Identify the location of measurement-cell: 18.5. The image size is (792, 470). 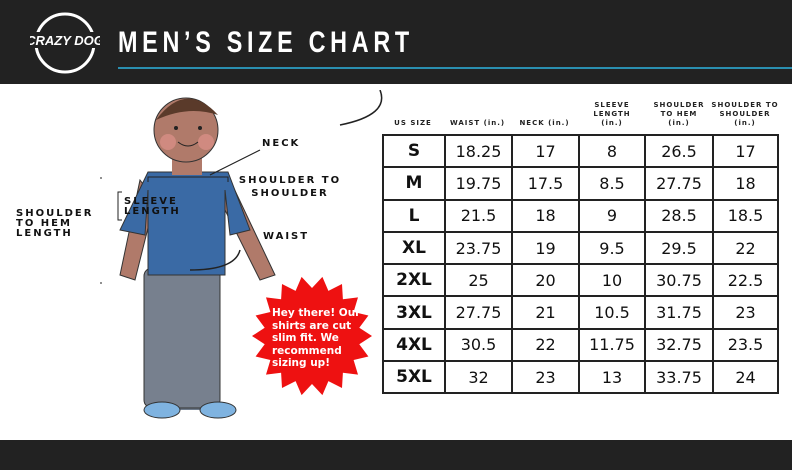
(745, 215).